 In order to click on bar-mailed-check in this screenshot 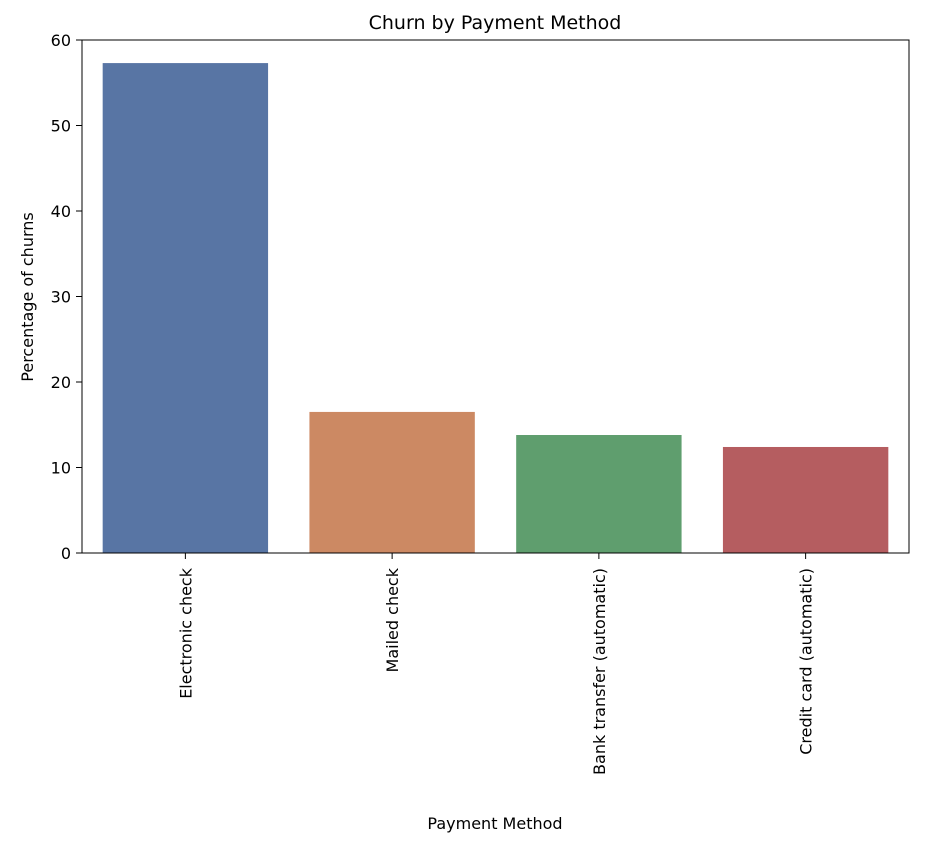, I will do `click(392, 482)`.